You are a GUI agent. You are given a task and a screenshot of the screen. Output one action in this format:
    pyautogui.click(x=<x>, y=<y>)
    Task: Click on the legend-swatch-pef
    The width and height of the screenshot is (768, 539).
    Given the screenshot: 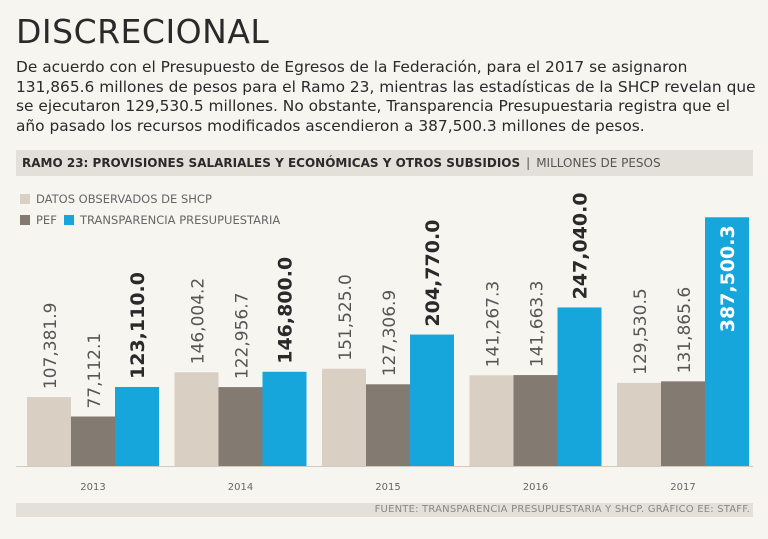 What is the action you would take?
    pyautogui.click(x=25, y=220)
    